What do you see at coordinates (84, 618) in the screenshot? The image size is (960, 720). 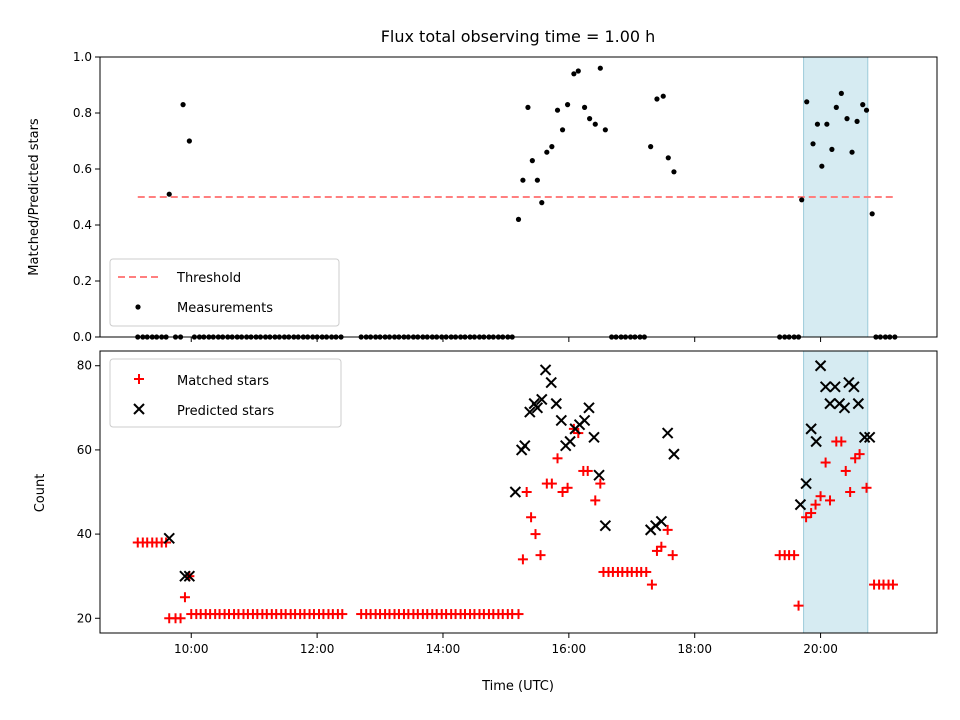 I see `bottom-y-tick-label: 20` at bounding box center [84, 618].